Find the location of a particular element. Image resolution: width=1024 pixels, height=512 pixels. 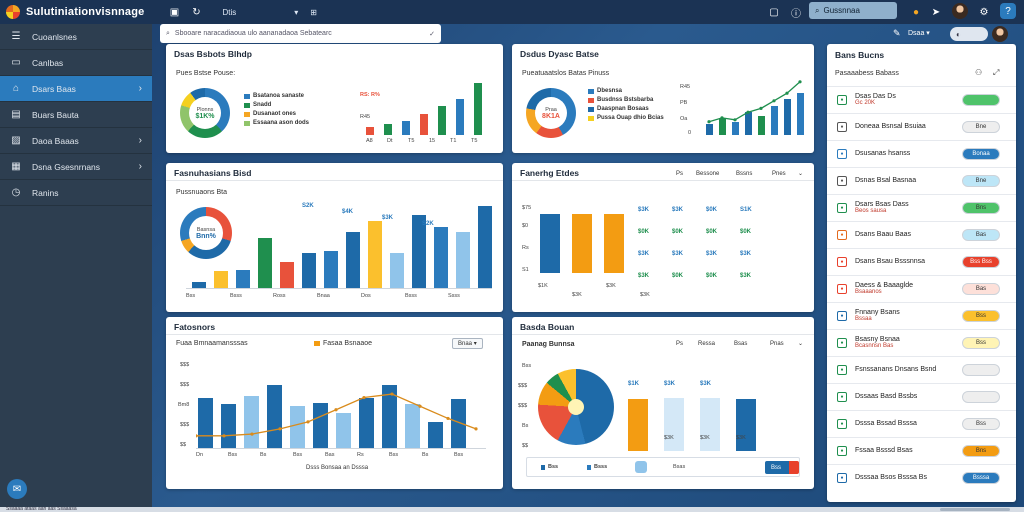

status-pill: Bss Bss is located at coordinates (981, 262).